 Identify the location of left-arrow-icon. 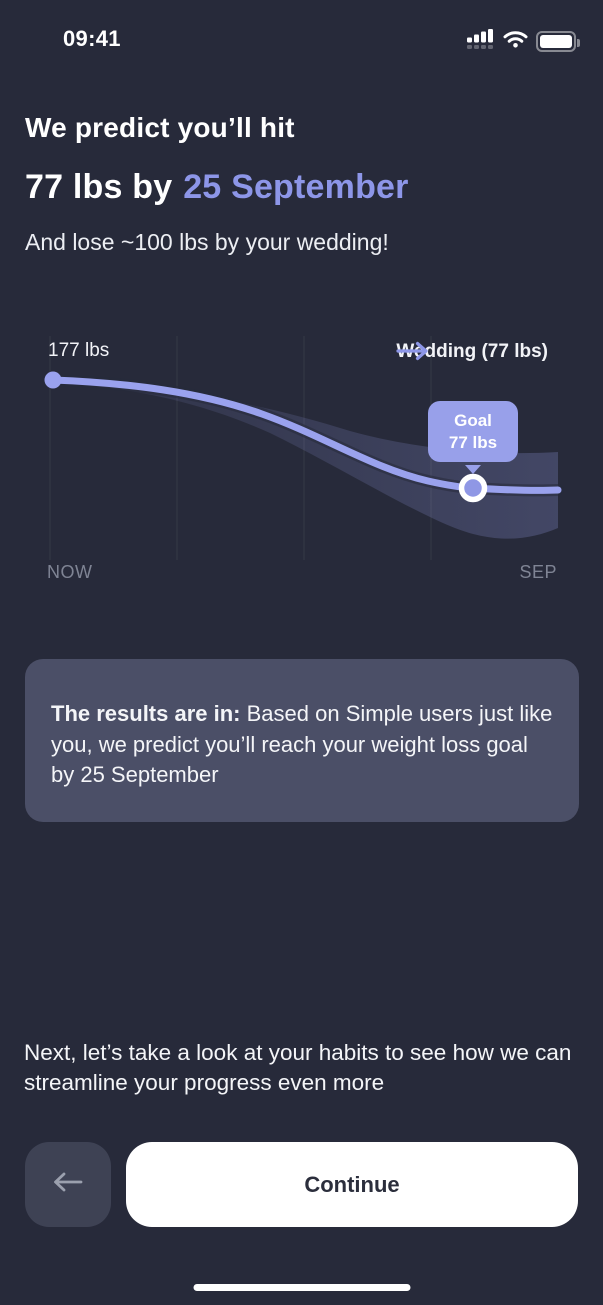
(68, 1184).